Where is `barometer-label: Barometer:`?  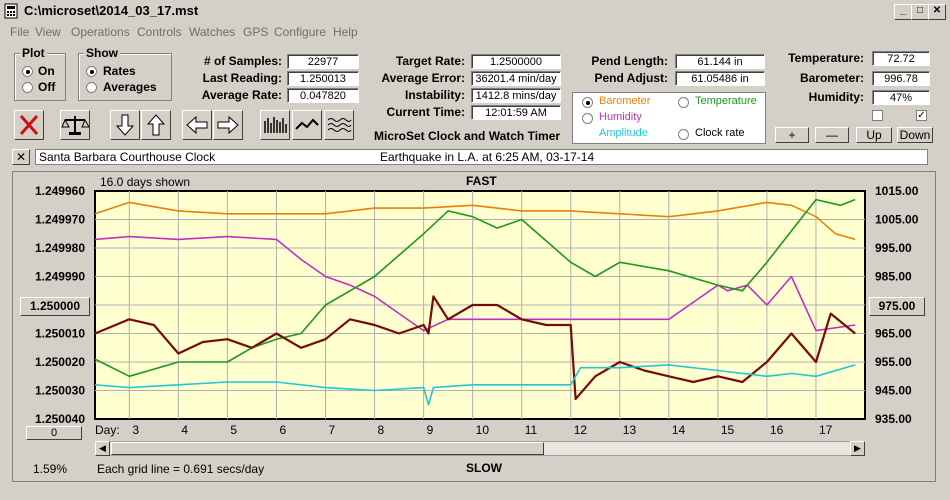 barometer-label: Barometer: is located at coordinates (831, 78).